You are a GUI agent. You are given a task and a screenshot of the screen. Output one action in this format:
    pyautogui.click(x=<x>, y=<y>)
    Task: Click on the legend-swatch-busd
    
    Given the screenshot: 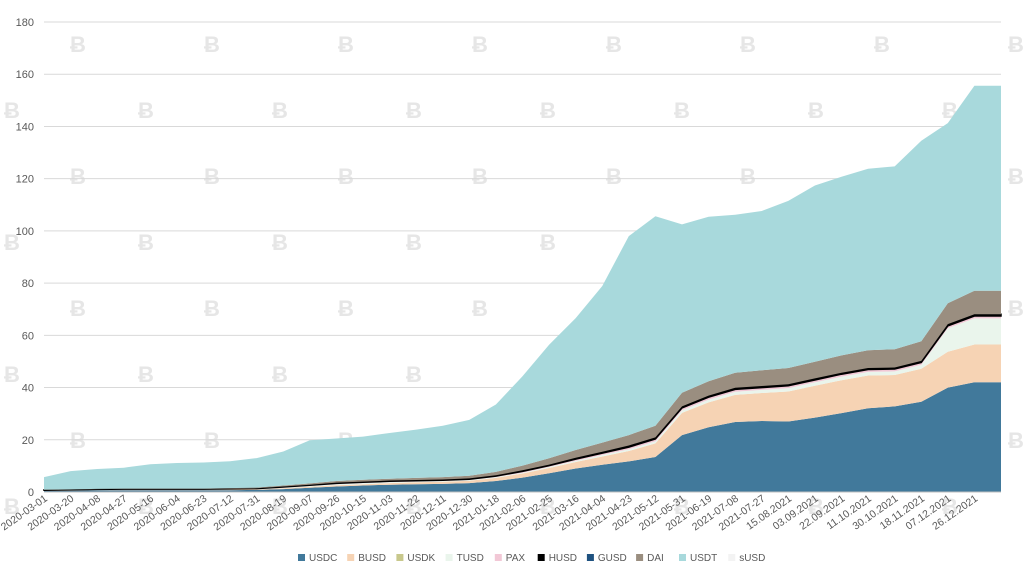 What is the action you would take?
    pyautogui.click(x=351, y=557)
    